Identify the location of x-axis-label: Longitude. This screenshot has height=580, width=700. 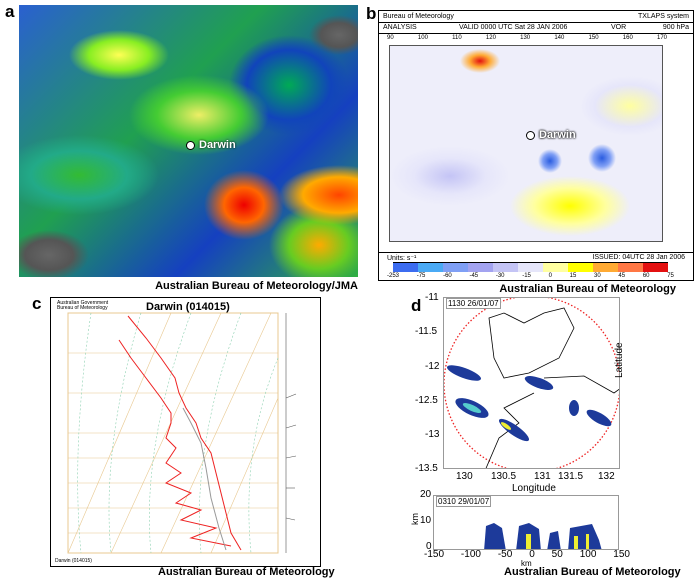
(534, 488).